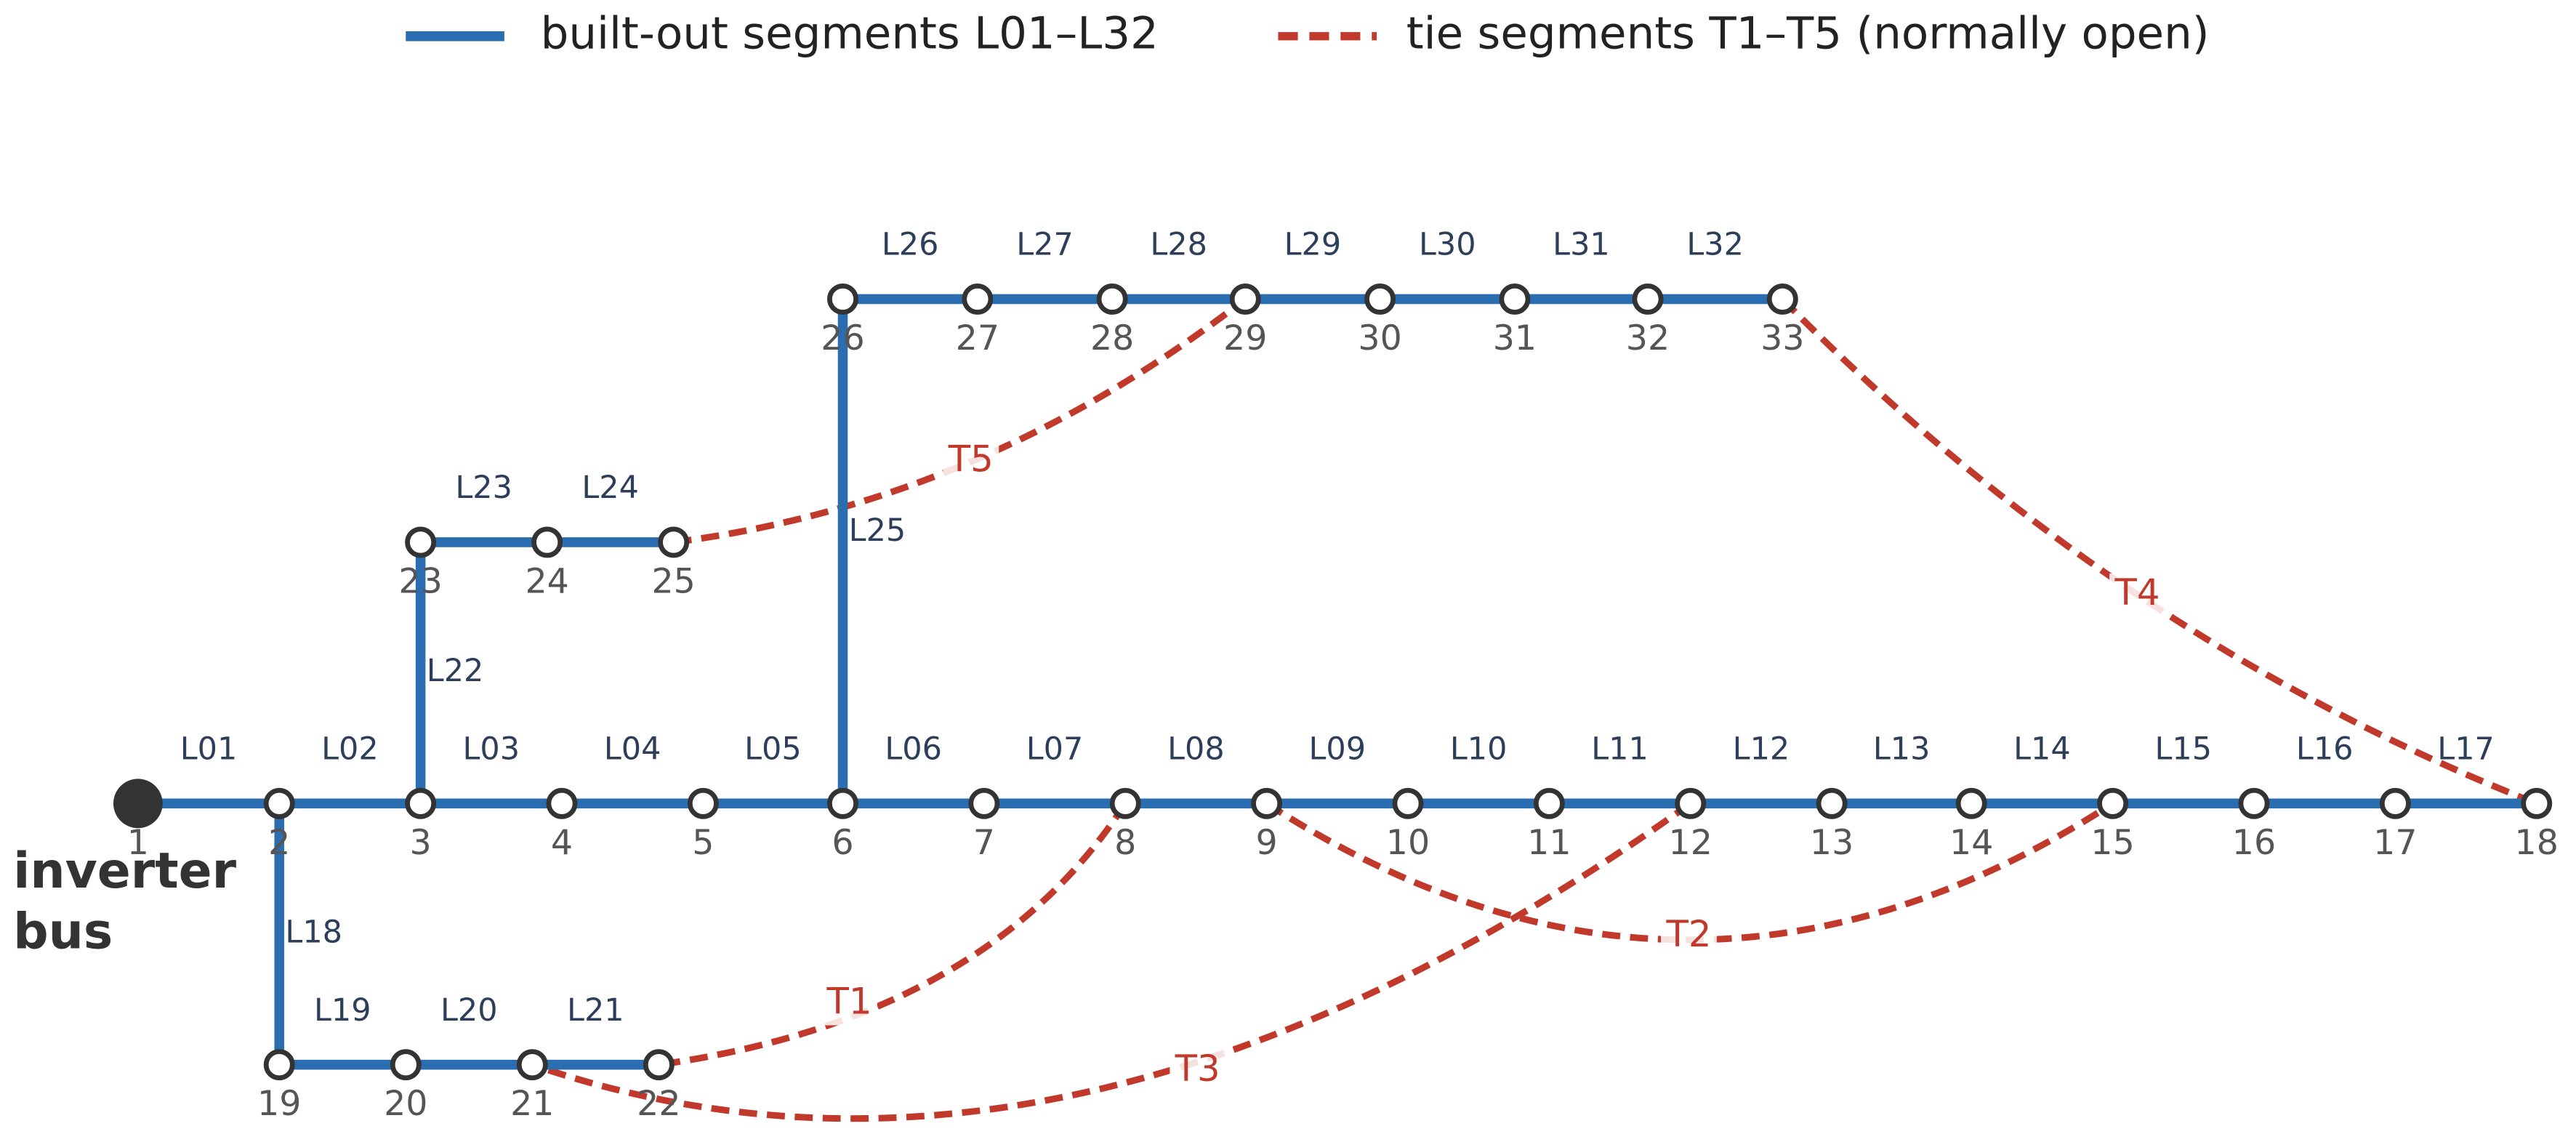 This screenshot has width=2576, height=1142. Describe the element at coordinates (313, 932) in the screenshot. I see `line-label: L18` at that location.